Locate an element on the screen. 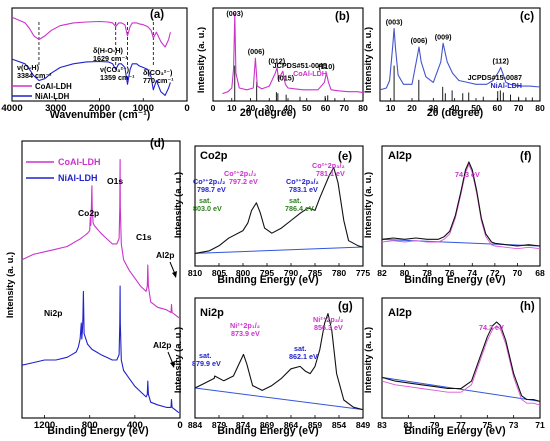  panel-g-label: (g) is located at coordinates (345, 307).